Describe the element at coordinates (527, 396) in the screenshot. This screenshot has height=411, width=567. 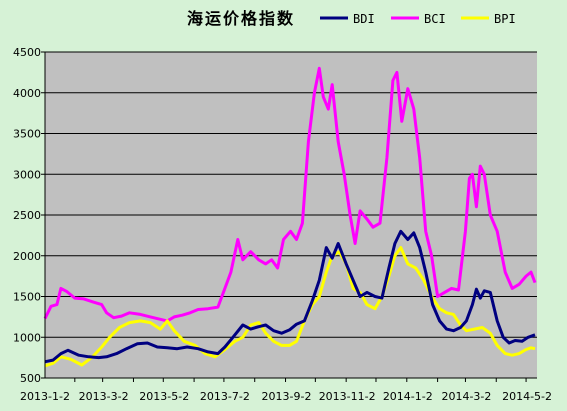
I see `x-tick-label: 2014-5-2` at that location.